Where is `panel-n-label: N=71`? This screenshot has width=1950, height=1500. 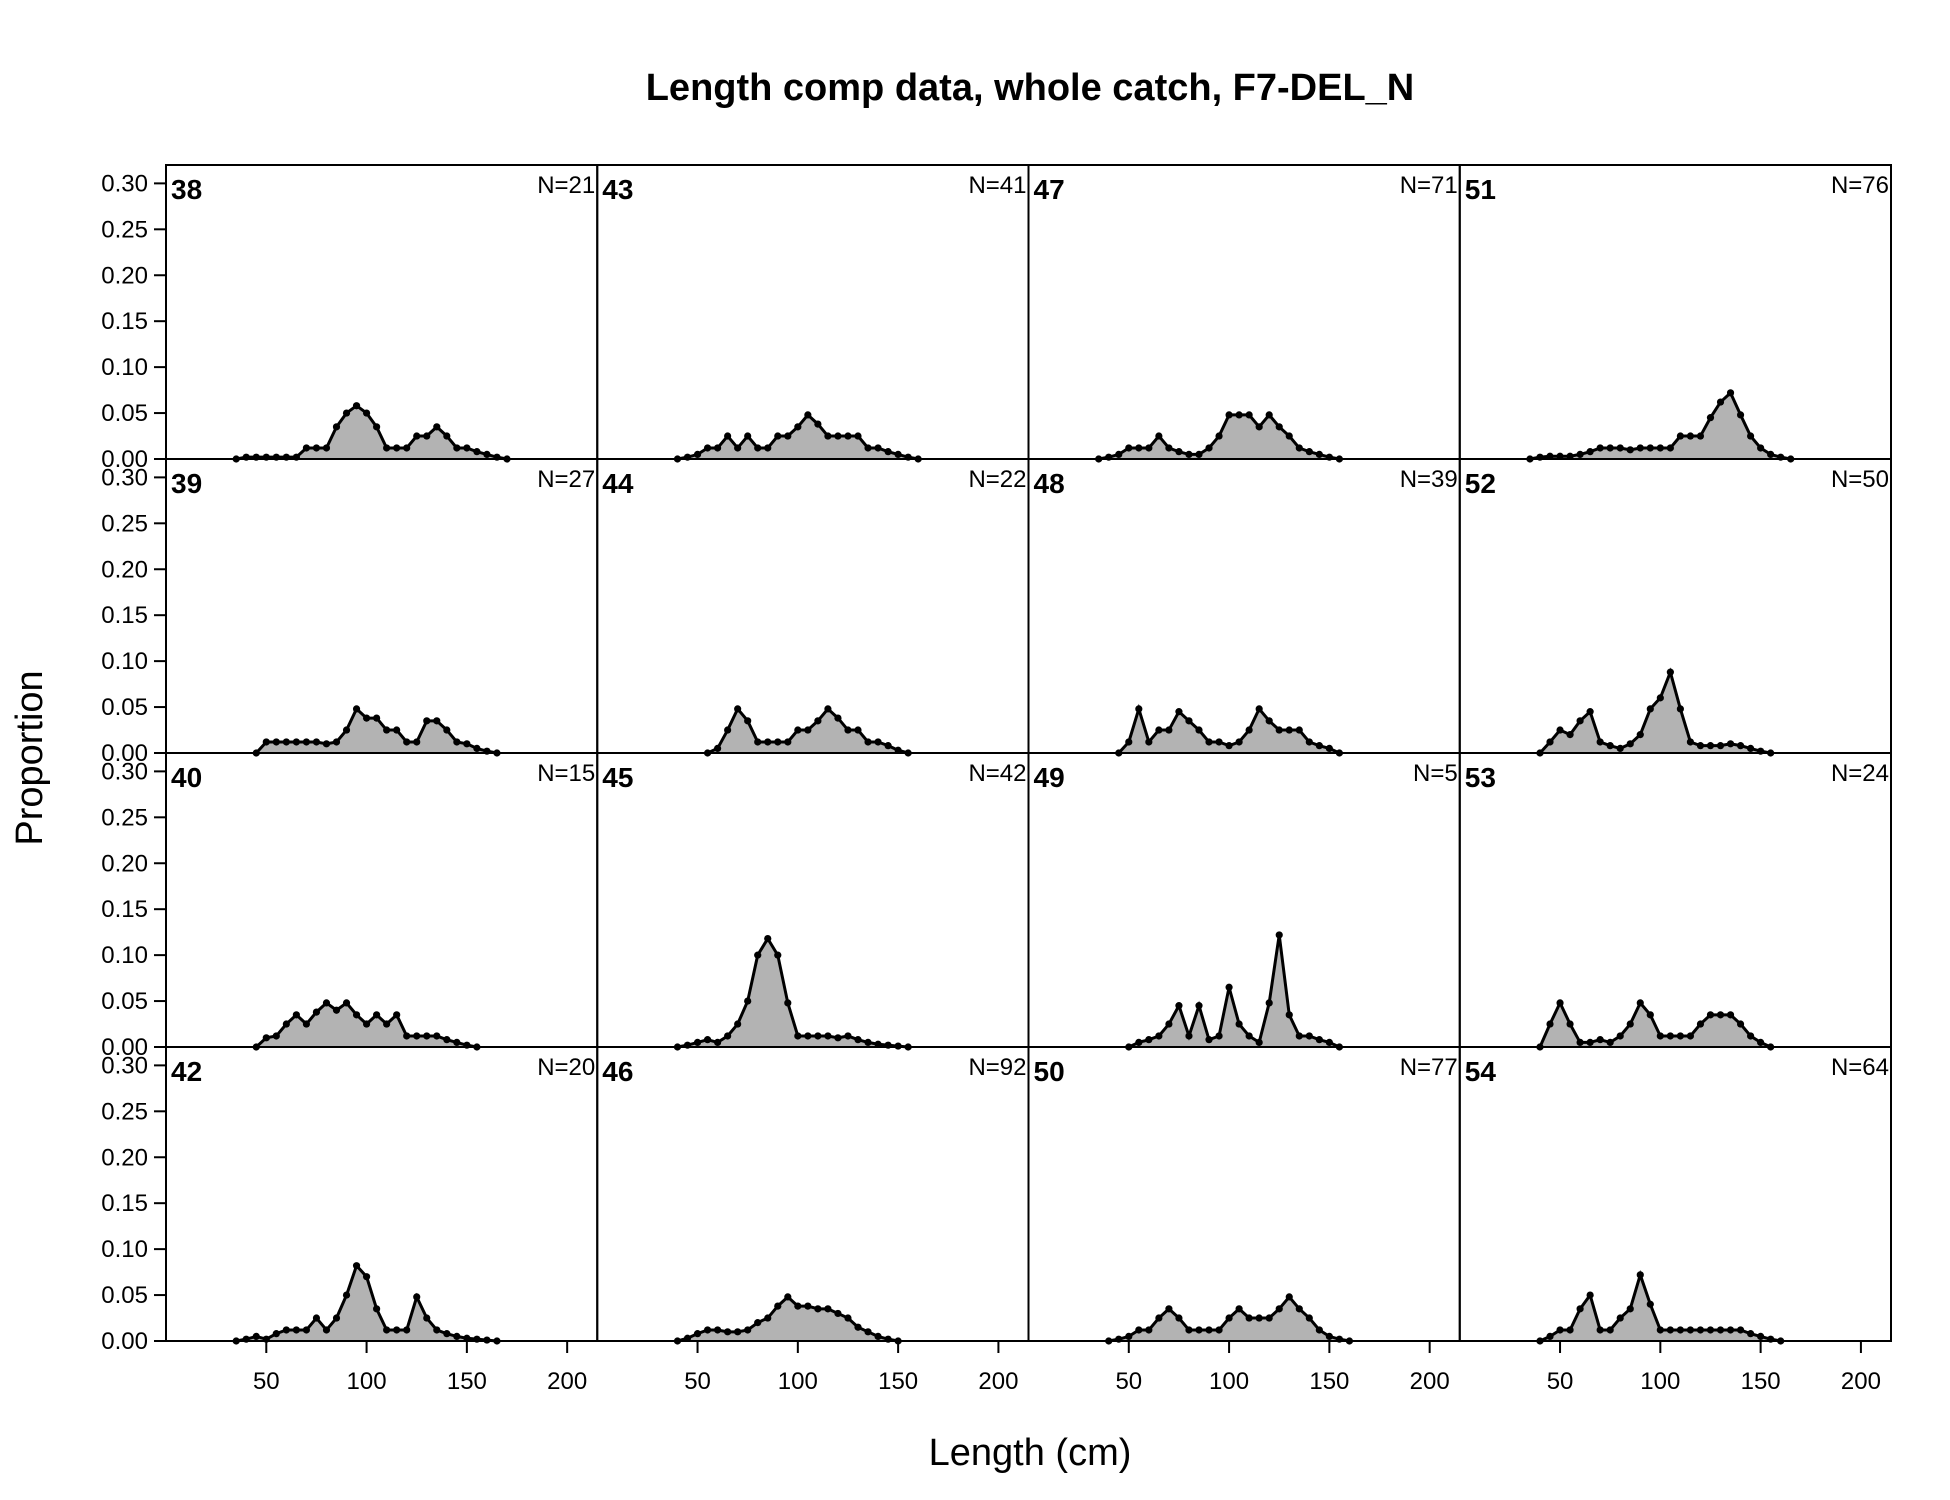 panel-n-label: N=71 is located at coordinates (1429, 185).